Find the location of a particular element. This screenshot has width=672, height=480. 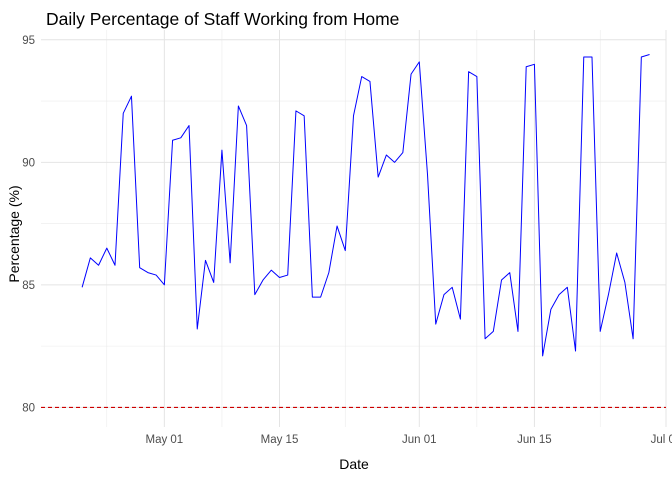

y-tick-label: 90 is located at coordinates (28, 163).